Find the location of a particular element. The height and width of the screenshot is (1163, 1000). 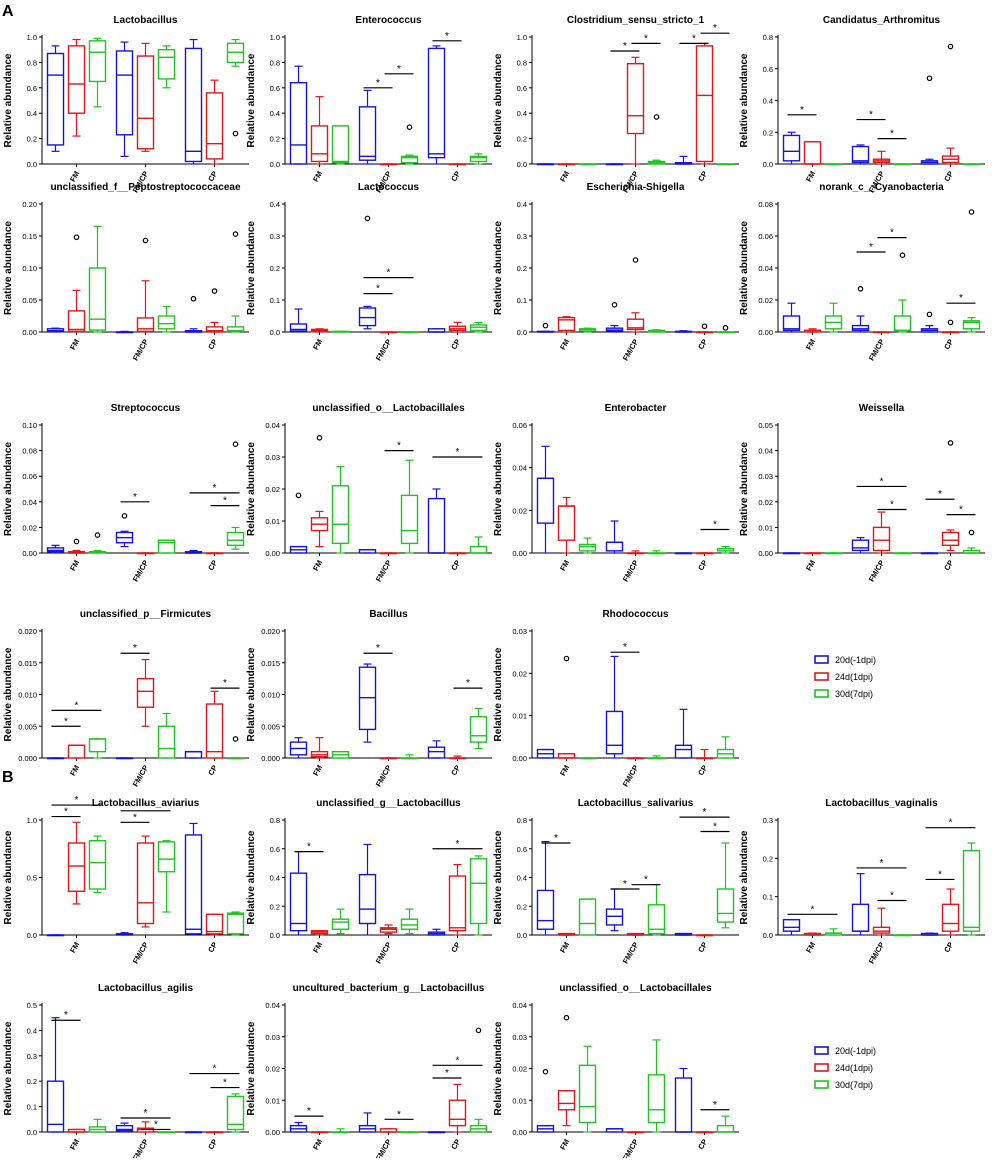

chart-title: Lactococcus is located at coordinates (389, 187).